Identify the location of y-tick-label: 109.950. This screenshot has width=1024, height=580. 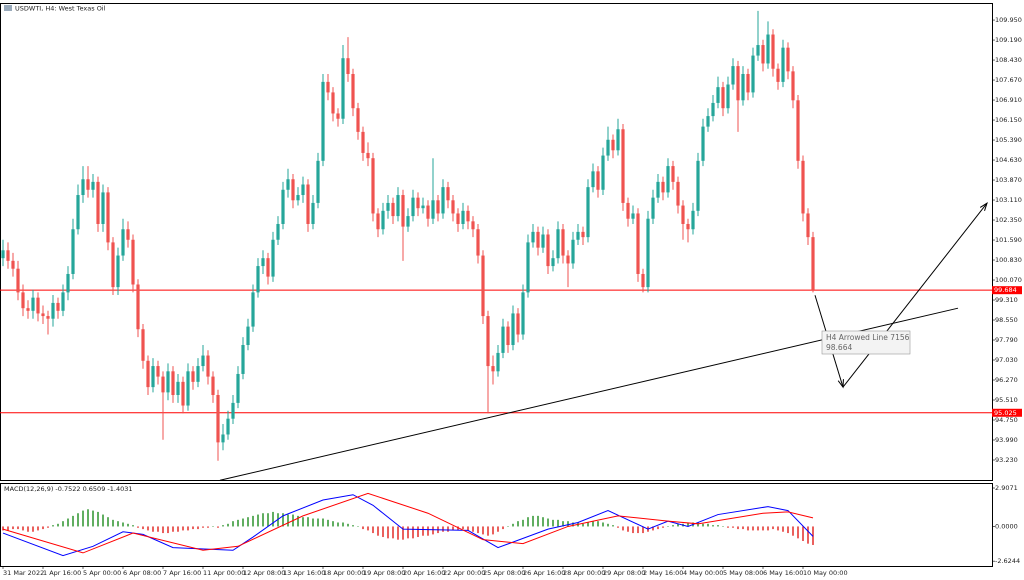
(1008, 20).